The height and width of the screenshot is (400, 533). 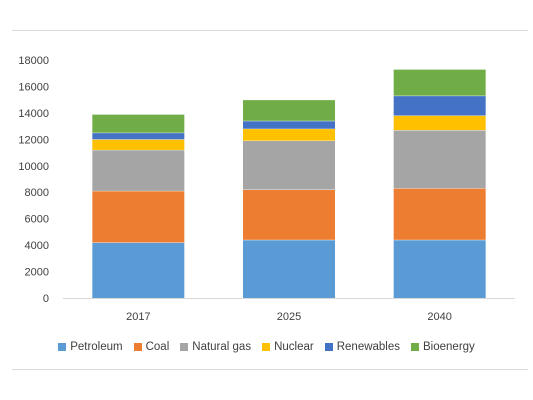 I want to click on legend-label: Coal, so click(x=157, y=347).